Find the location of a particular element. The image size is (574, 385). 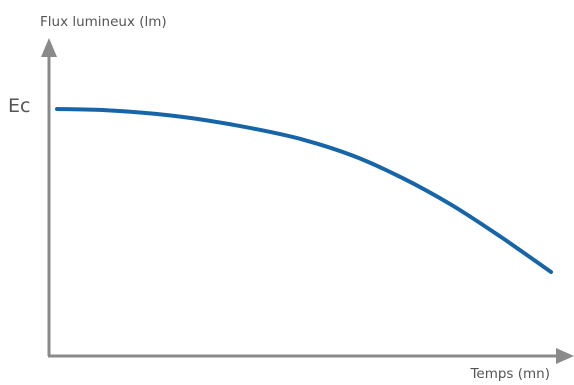

y-tick-label-ec: Ec is located at coordinates (19, 106).